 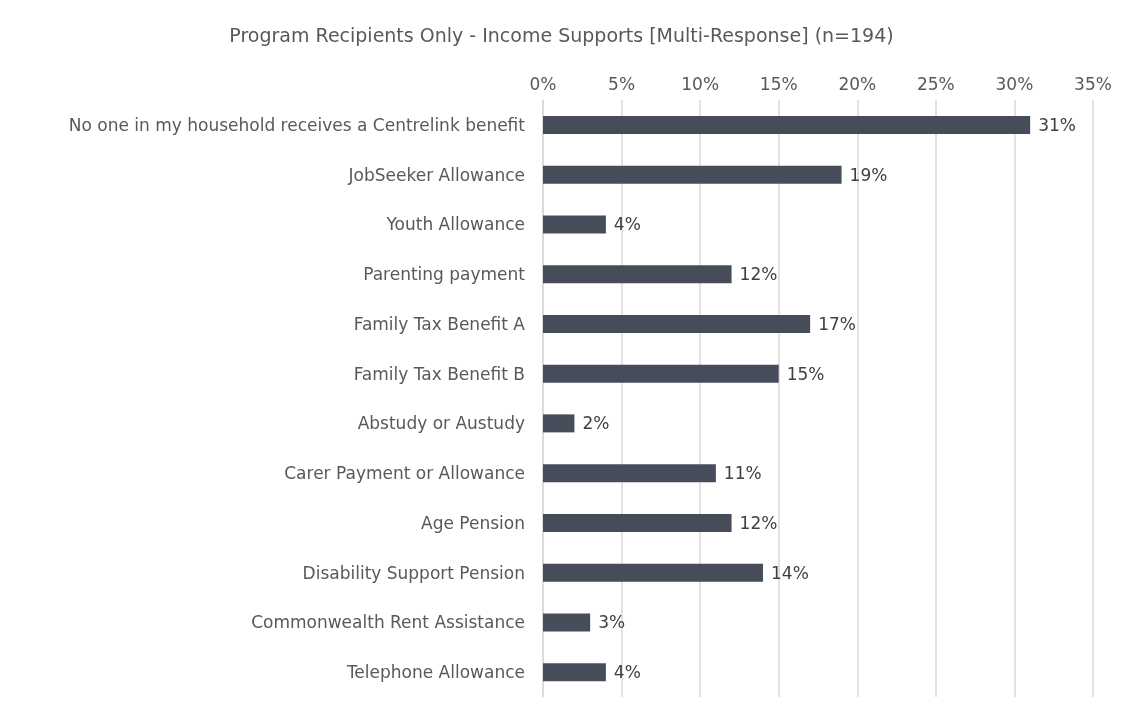 What do you see at coordinates (700, 83) in the screenshot?
I see `x-tick-label: 10%` at bounding box center [700, 83].